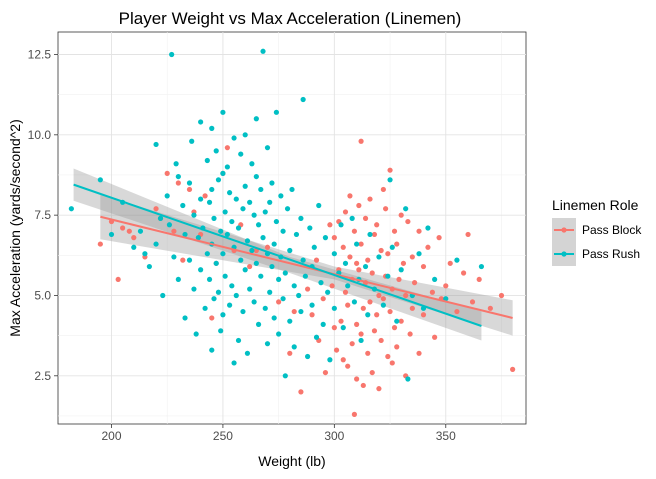  Describe the element at coordinates (612, 230) in the screenshot. I see `legend-entry-label: Pass Block` at that location.